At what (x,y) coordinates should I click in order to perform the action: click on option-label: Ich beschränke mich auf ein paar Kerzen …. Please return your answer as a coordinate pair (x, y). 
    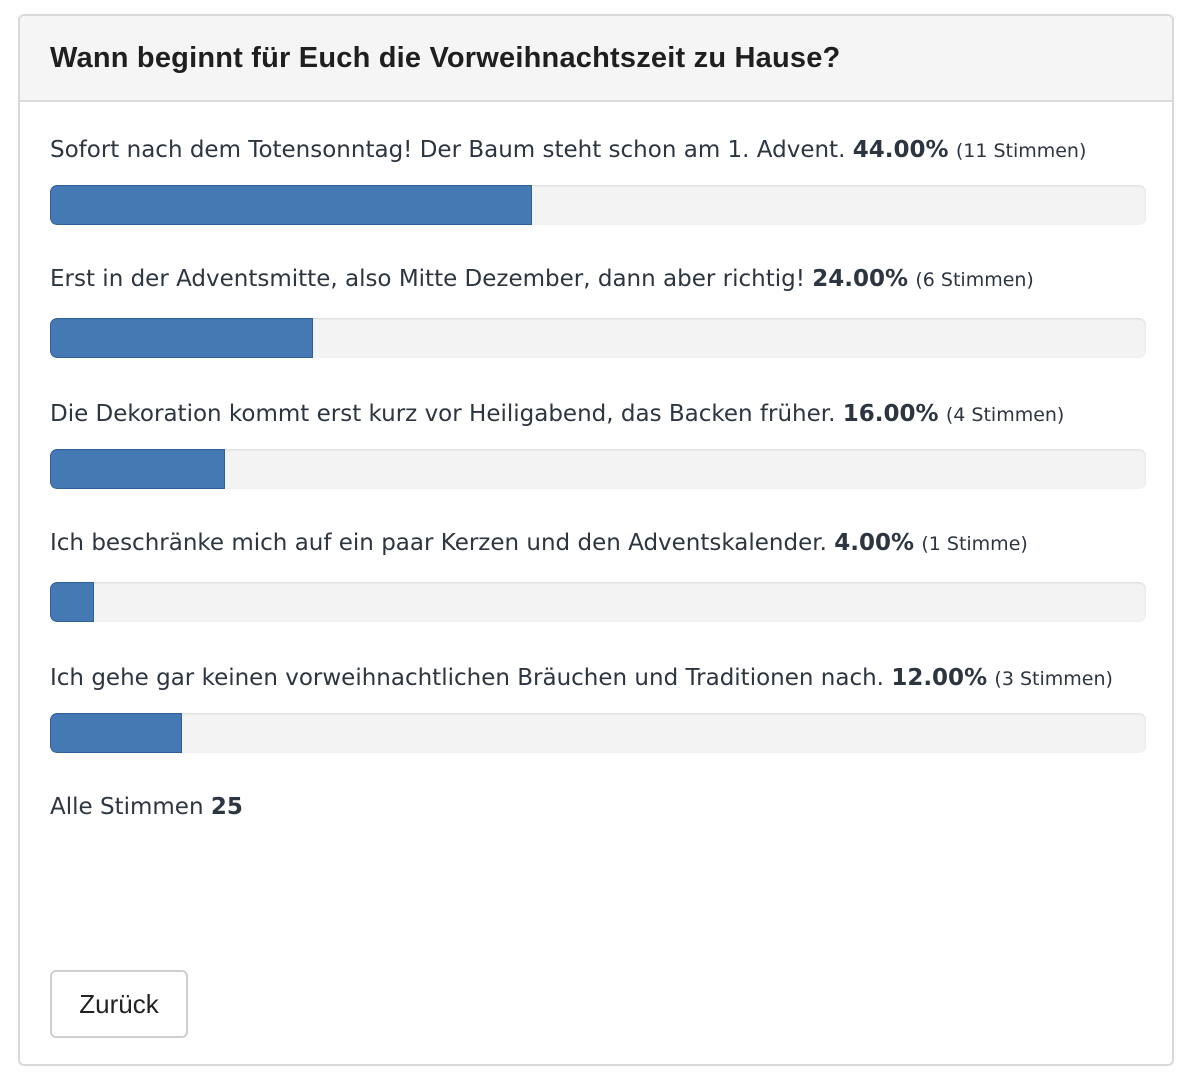
    Looking at the image, I should click on (438, 543).